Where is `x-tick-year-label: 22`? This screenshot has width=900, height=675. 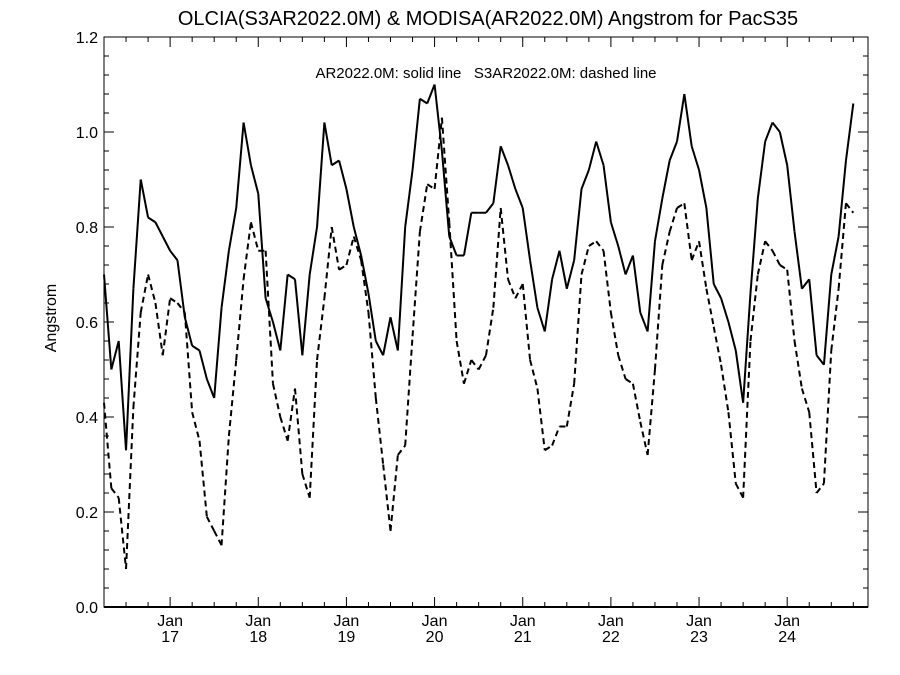
x-tick-year-label: 22 is located at coordinates (611, 637).